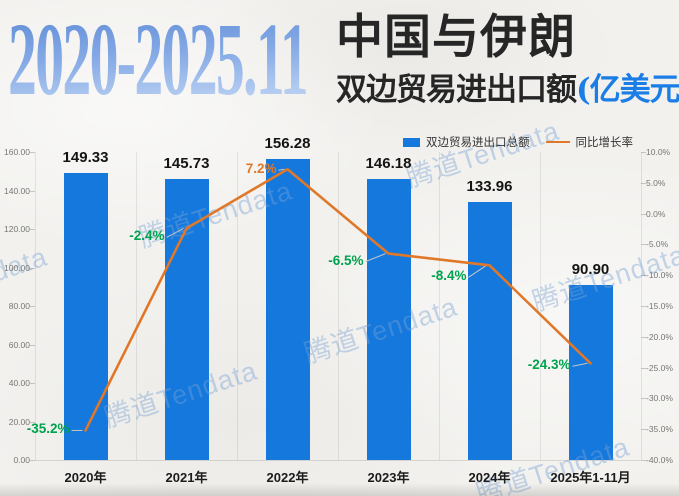  I want to click on right-axis-tick-label: 0.0%, so click(656, 213).